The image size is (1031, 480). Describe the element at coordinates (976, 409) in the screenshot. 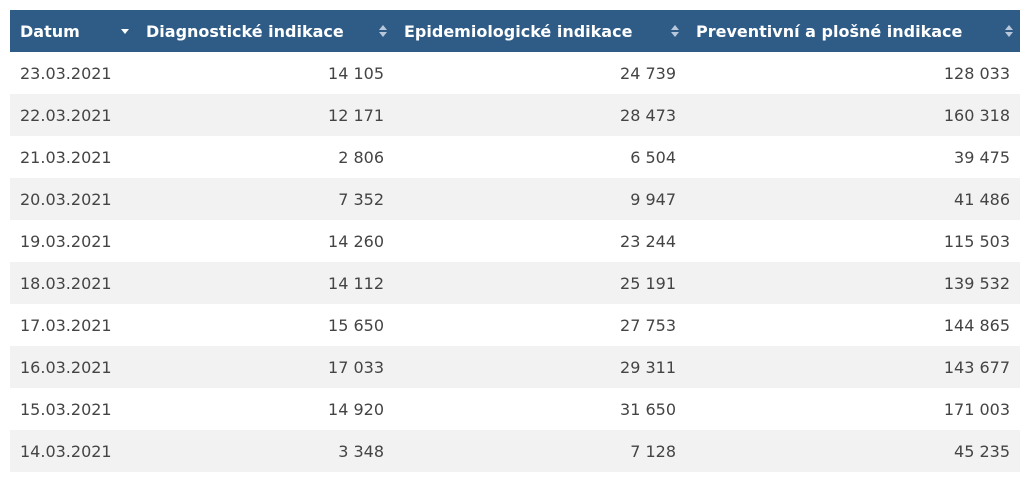

I see `cell-preventive: 171 003` at that location.